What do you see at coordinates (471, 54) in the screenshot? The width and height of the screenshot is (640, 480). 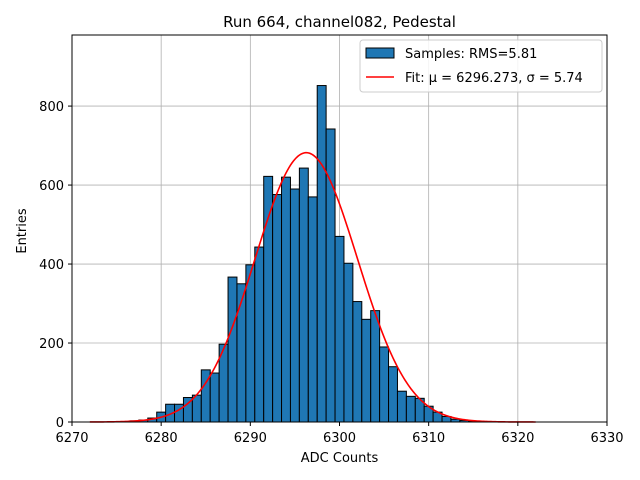 I see `legend-label-samples: Samples: RMS=5.81` at bounding box center [471, 54].